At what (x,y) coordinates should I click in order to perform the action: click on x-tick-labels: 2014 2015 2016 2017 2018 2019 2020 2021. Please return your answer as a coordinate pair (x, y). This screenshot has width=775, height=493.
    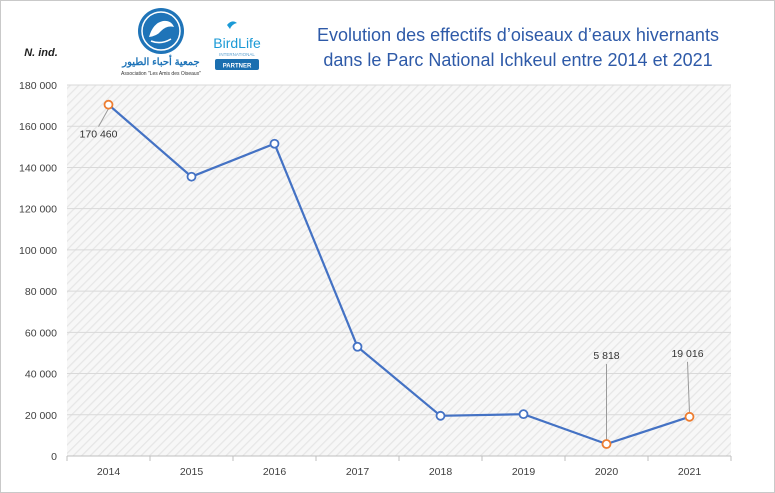
    Looking at the image, I should click on (399, 472).